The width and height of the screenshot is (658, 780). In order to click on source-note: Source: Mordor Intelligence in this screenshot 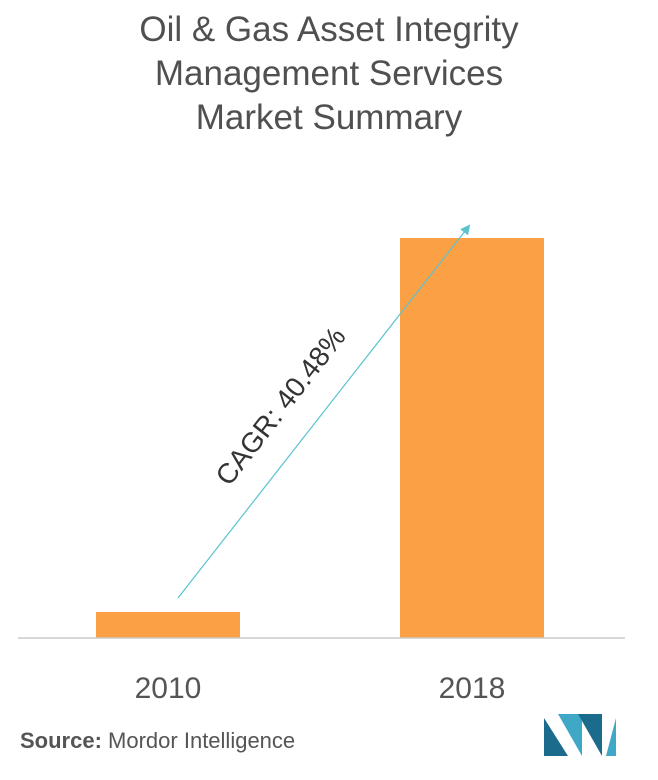, I will do `click(157, 741)`.